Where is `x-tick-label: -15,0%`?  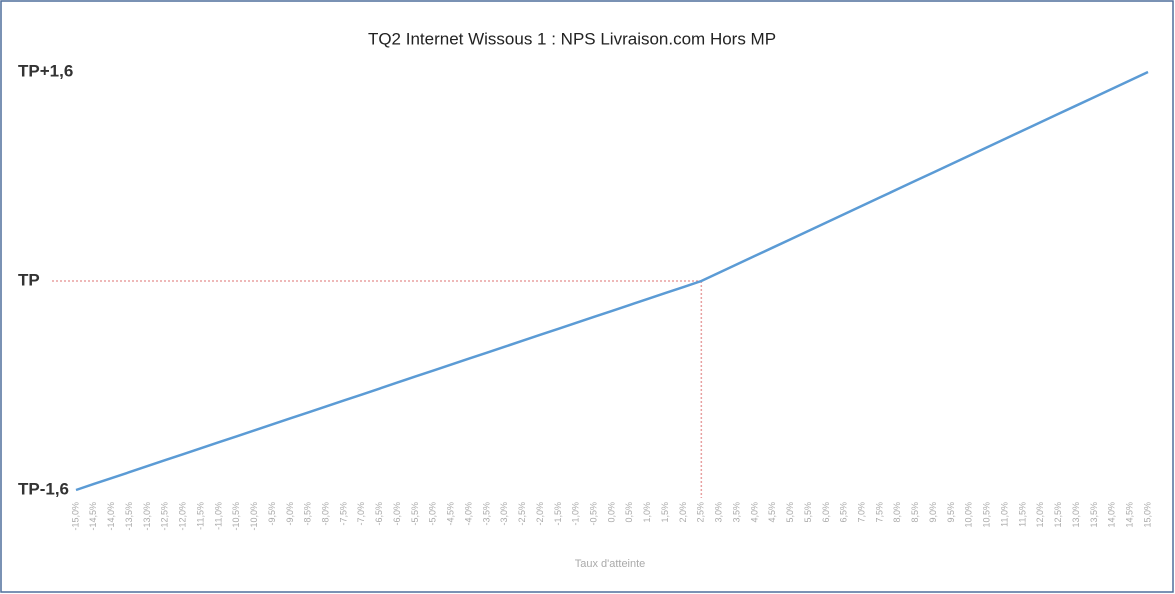
x-tick-label: -15,0% is located at coordinates (75, 516).